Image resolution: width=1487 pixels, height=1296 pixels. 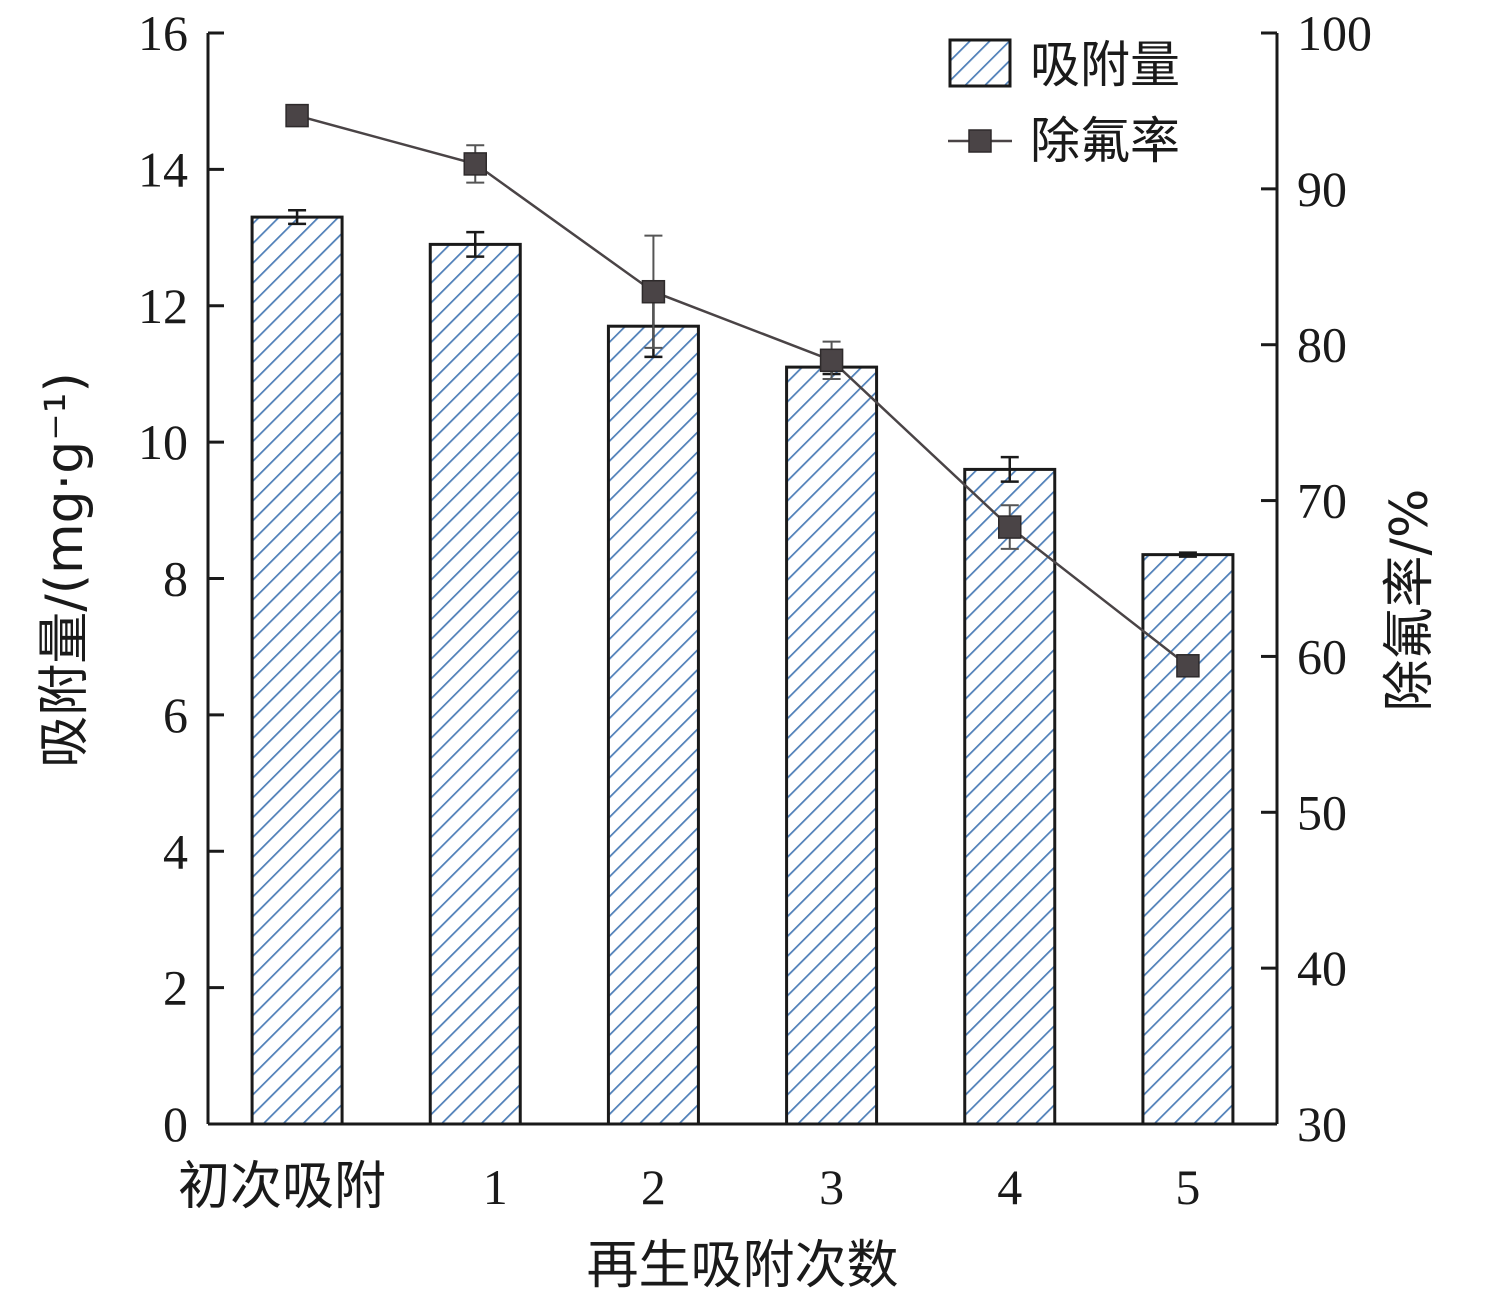 I want to click on y-left-tick-label: 10, so click(x=163, y=442).